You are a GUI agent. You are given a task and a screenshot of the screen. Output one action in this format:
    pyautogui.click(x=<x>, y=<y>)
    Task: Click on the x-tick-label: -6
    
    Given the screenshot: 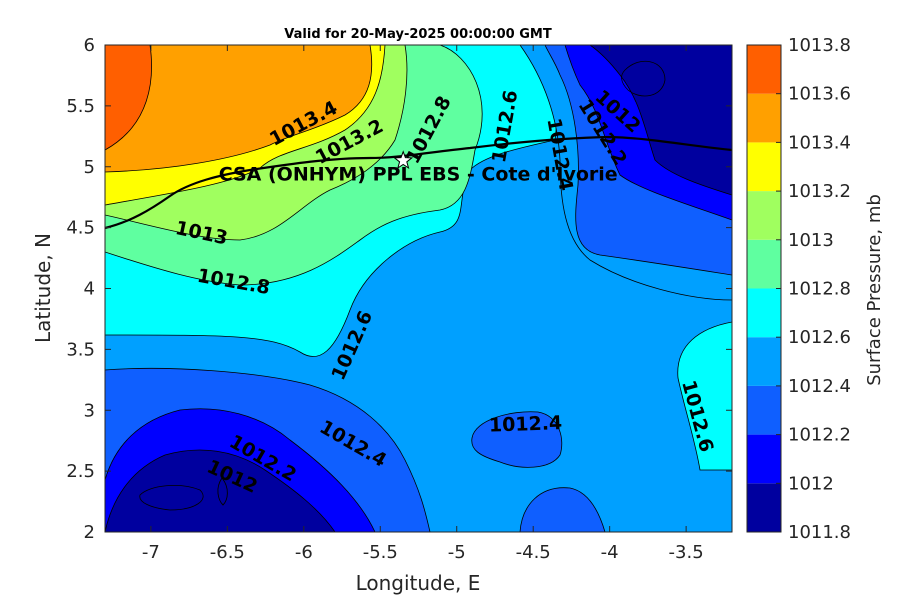 What is the action you would take?
    pyautogui.click(x=304, y=552)
    